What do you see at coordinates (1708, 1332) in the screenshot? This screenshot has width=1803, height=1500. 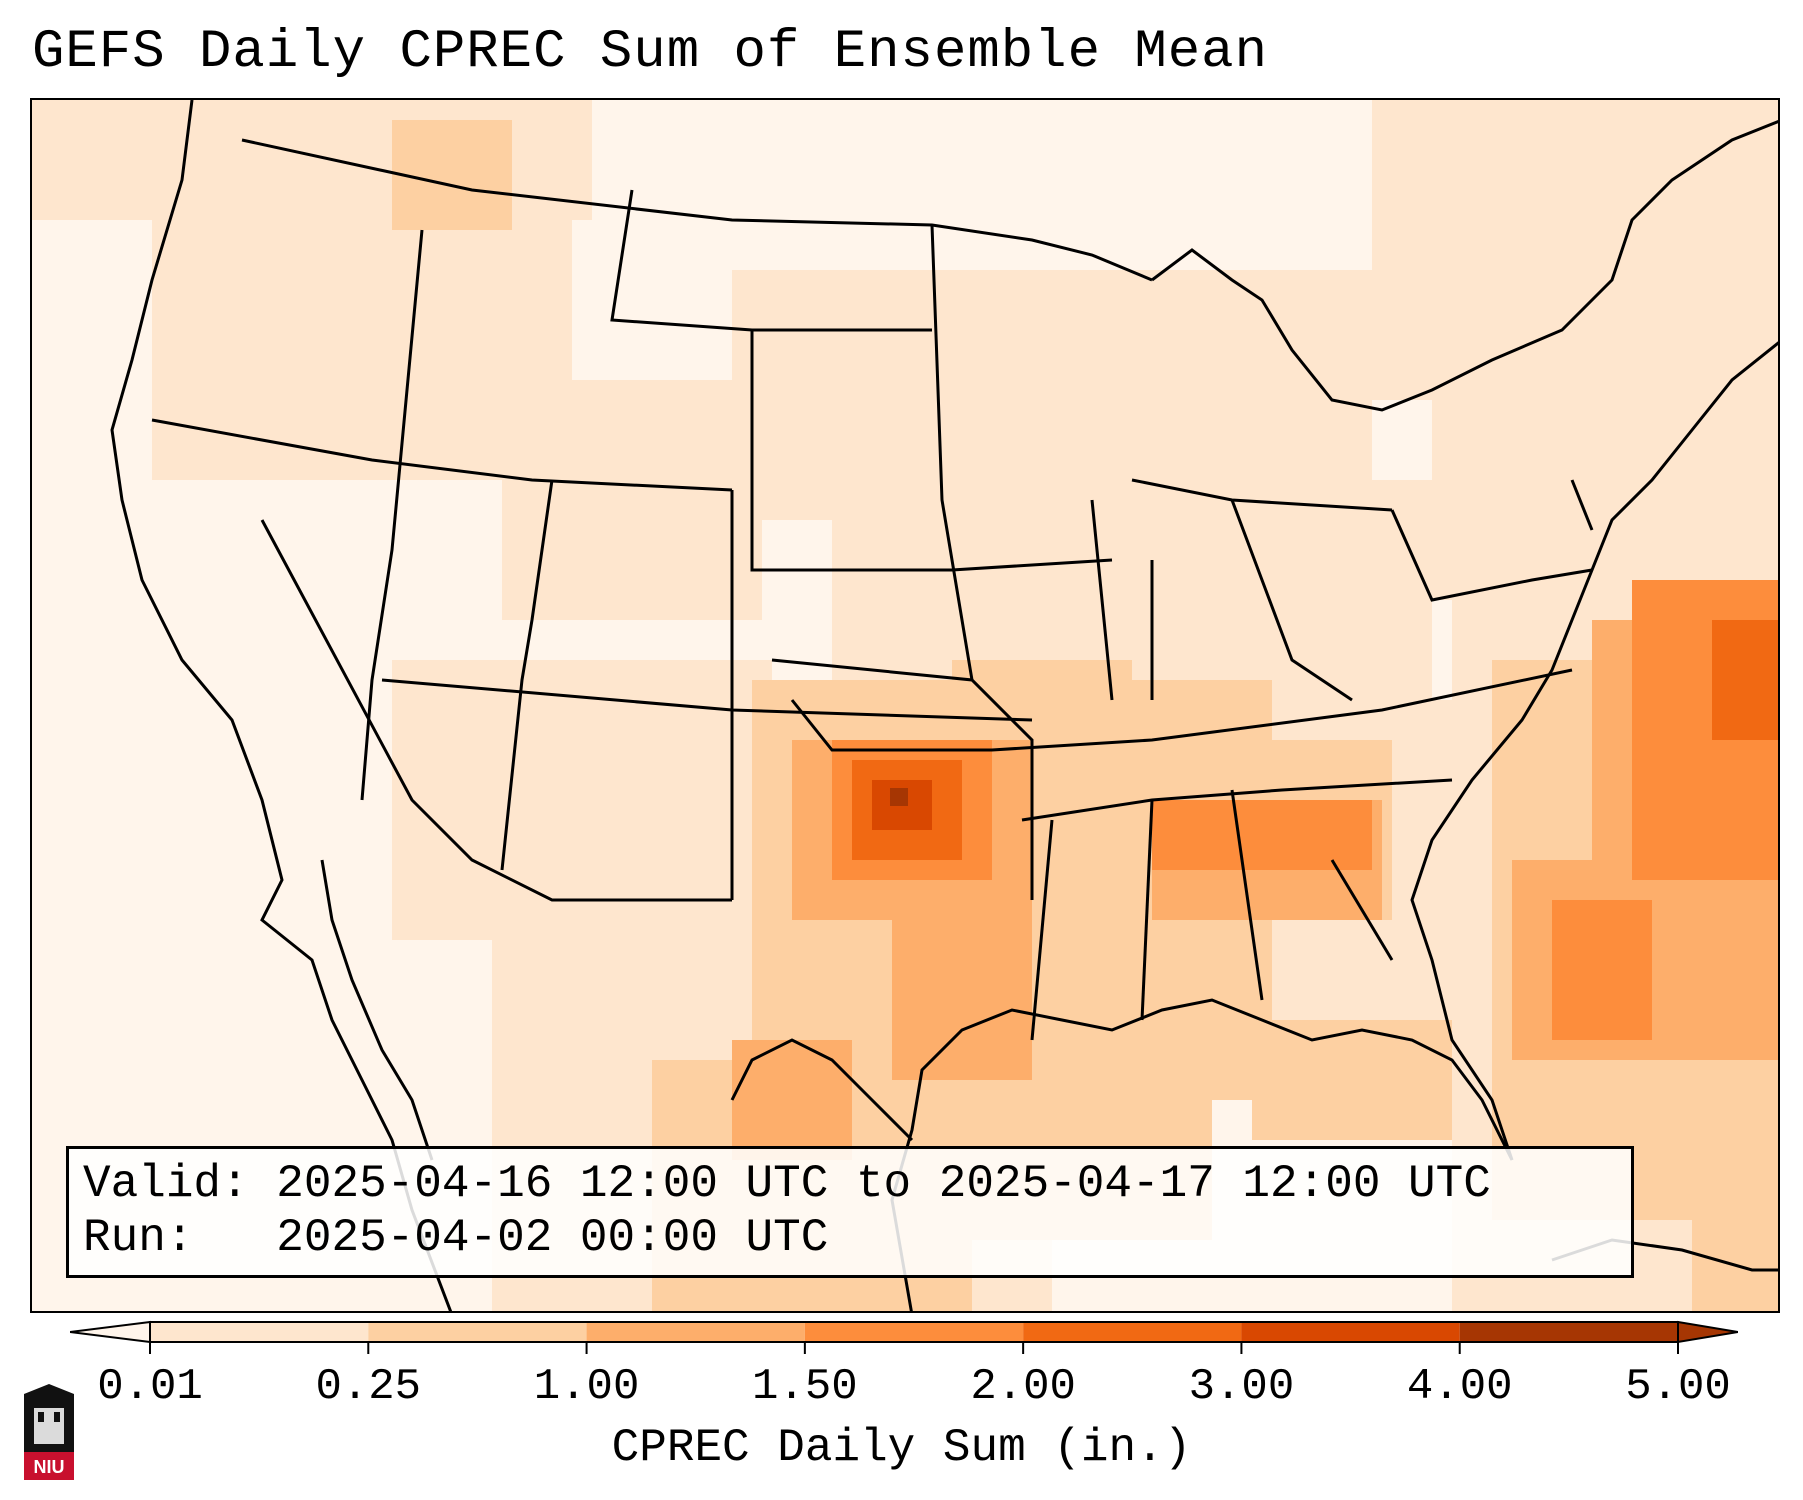 I see `colorbar-extend-max` at bounding box center [1708, 1332].